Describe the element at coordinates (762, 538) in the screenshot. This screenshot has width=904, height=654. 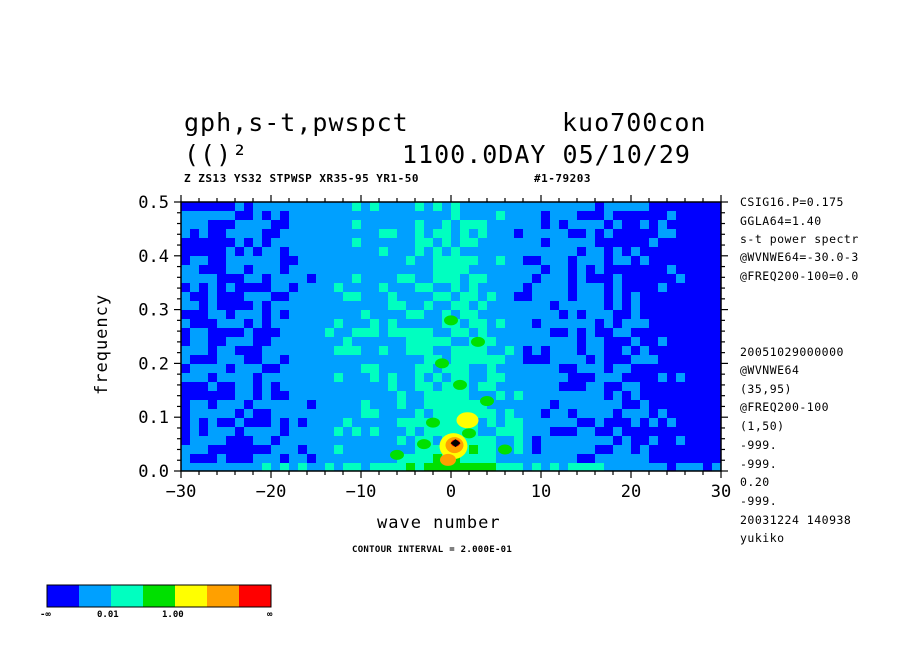
I see `side-info-line: yukiko` at that location.